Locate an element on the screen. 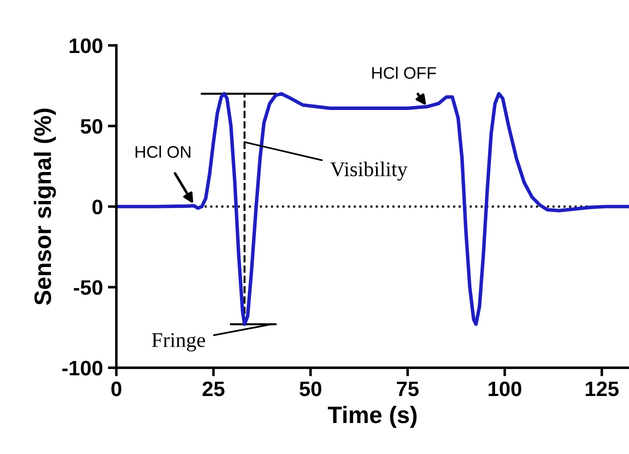 The height and width of the screenshot is (454, 629). y-tick-label: 0 is located at coordinates (97, 207).